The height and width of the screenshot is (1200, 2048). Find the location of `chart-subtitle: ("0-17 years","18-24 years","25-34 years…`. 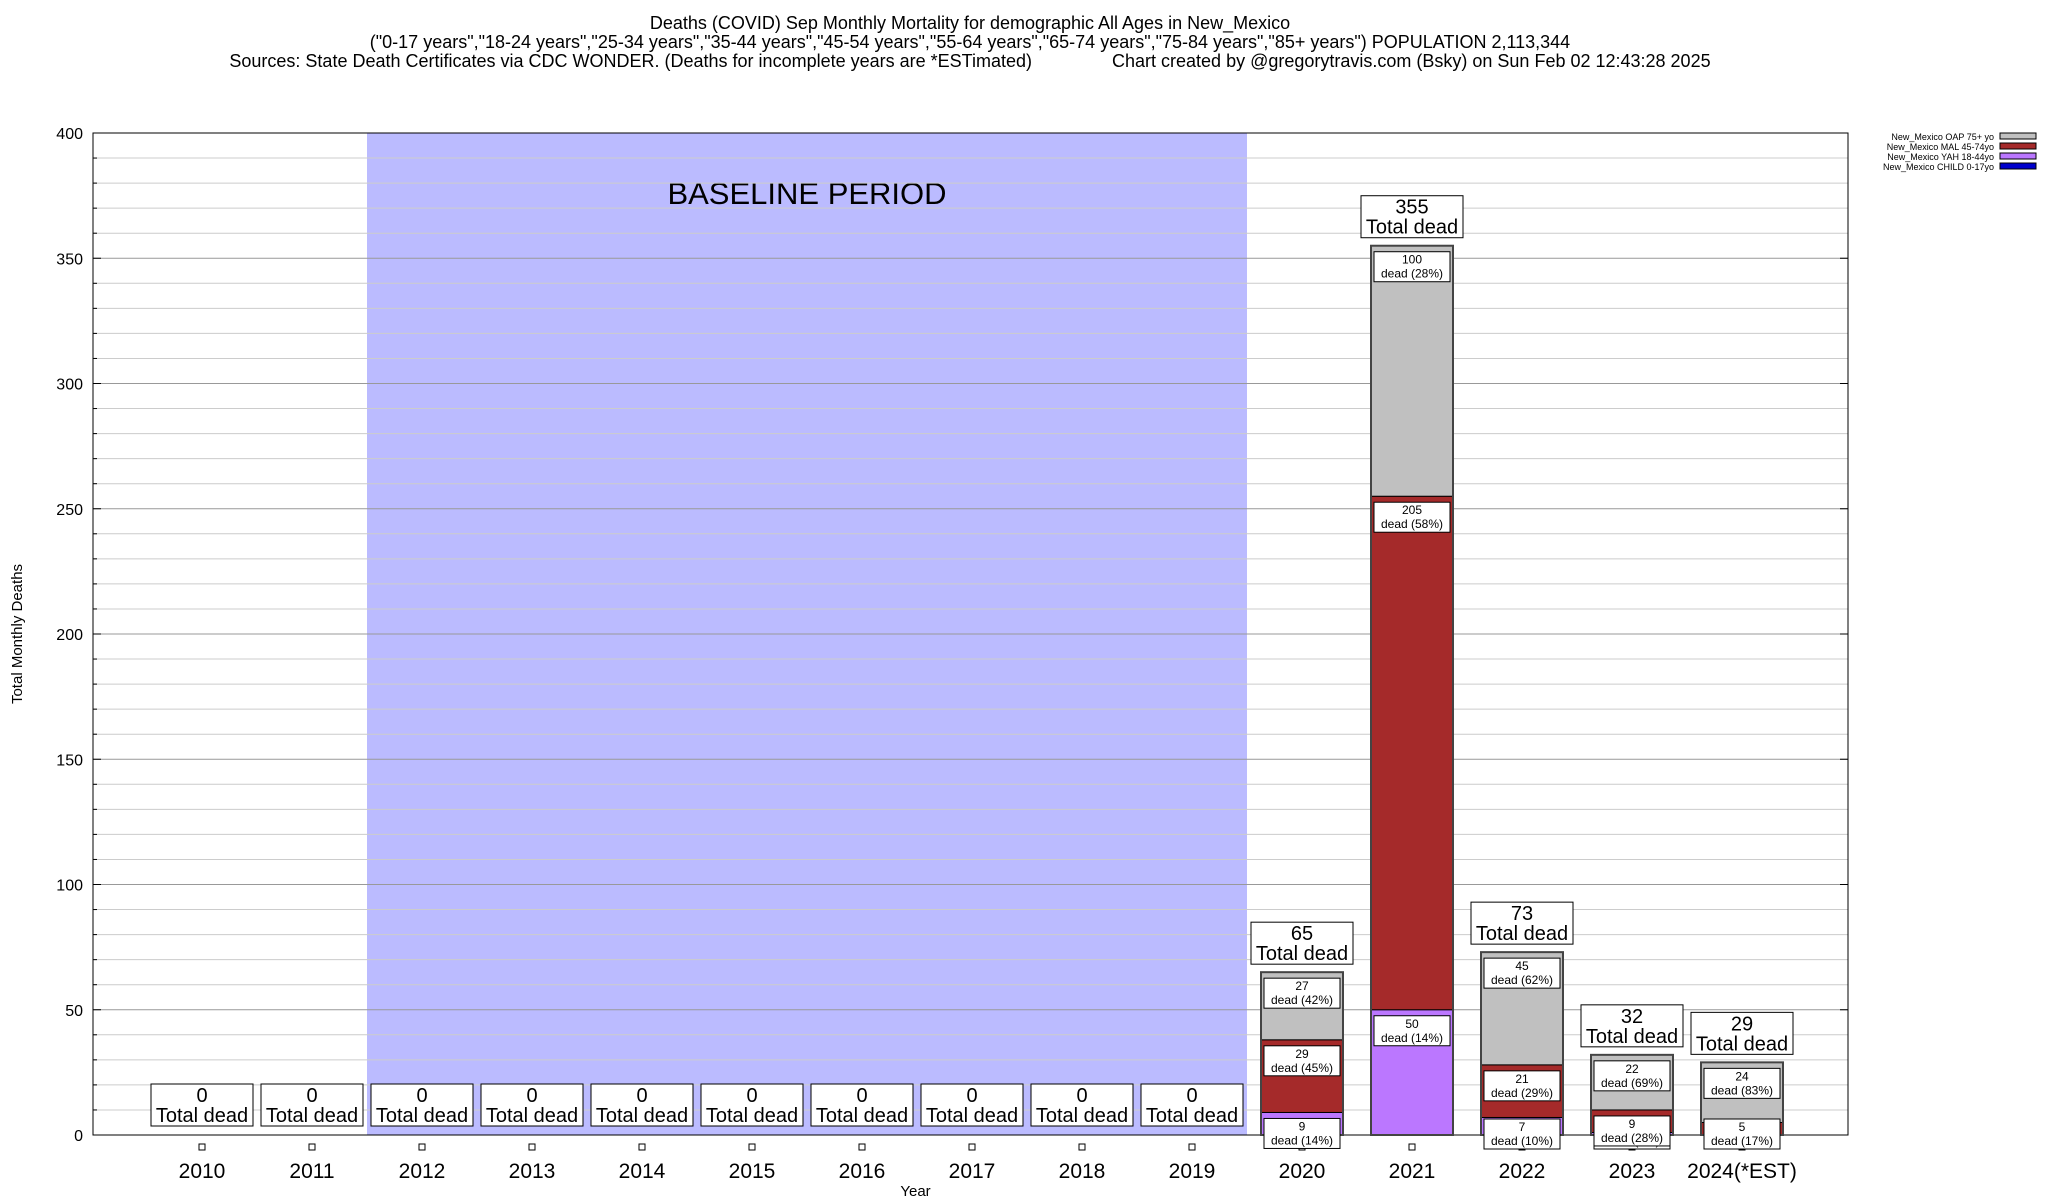

chart-subtitle: ("0-17 years","18-24 years","25-34 years… is located at coordinates (970, 42).